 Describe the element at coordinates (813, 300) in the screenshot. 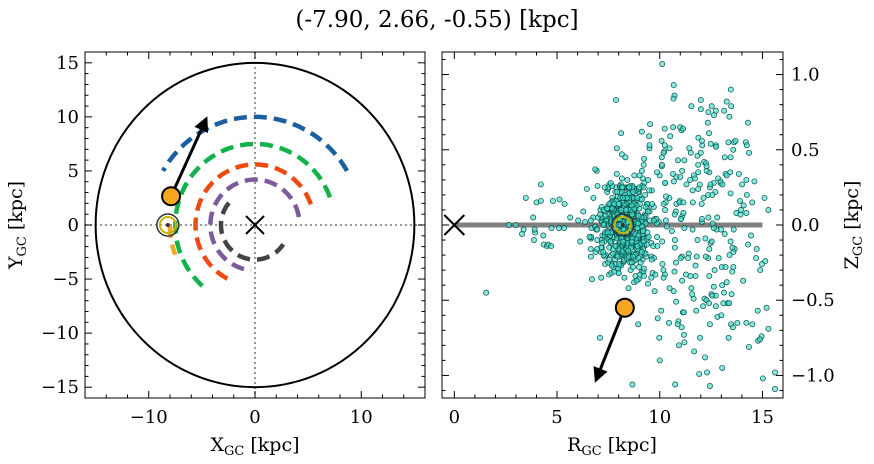

I see `y-tick-label: −0.5` at that location.